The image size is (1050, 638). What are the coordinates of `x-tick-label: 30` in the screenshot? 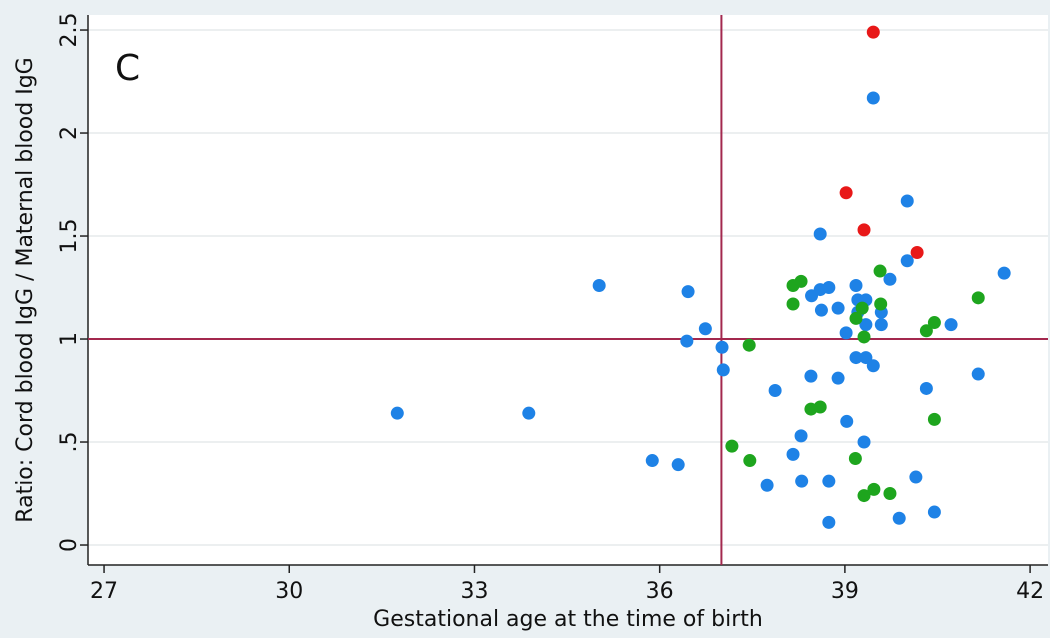 It's located at (289, 591).